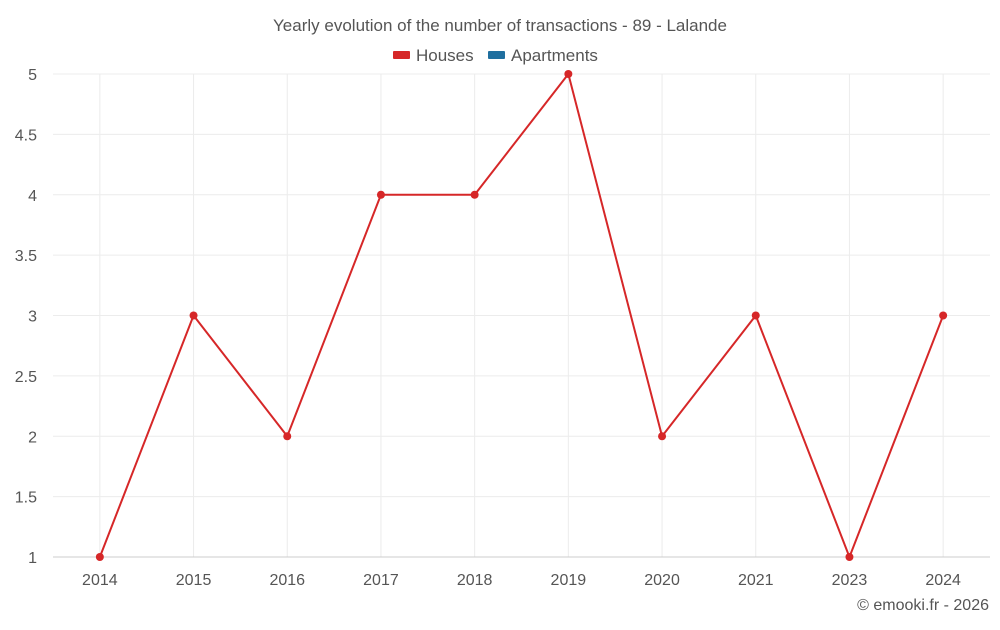 This screenshot has height=630, width=1000. I want to click on x-tick-label: 2018, so click(475, 580).